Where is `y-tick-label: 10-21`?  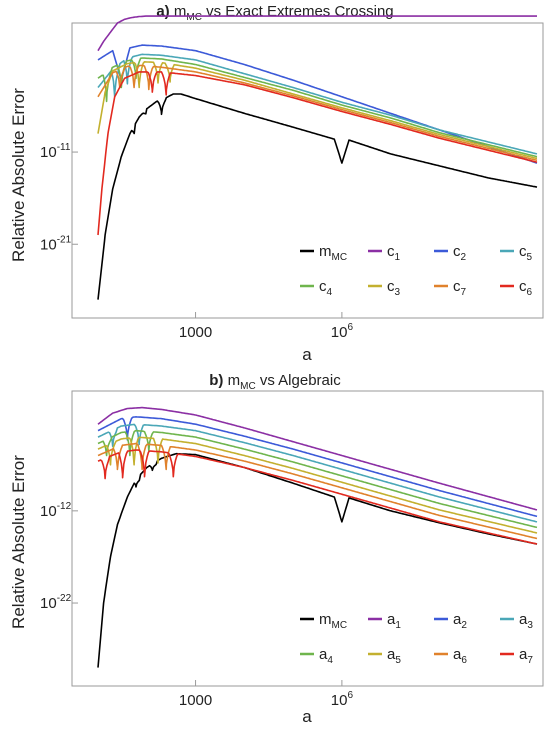
y-tick-label: 10-21 is located at coordinates (56, 243).